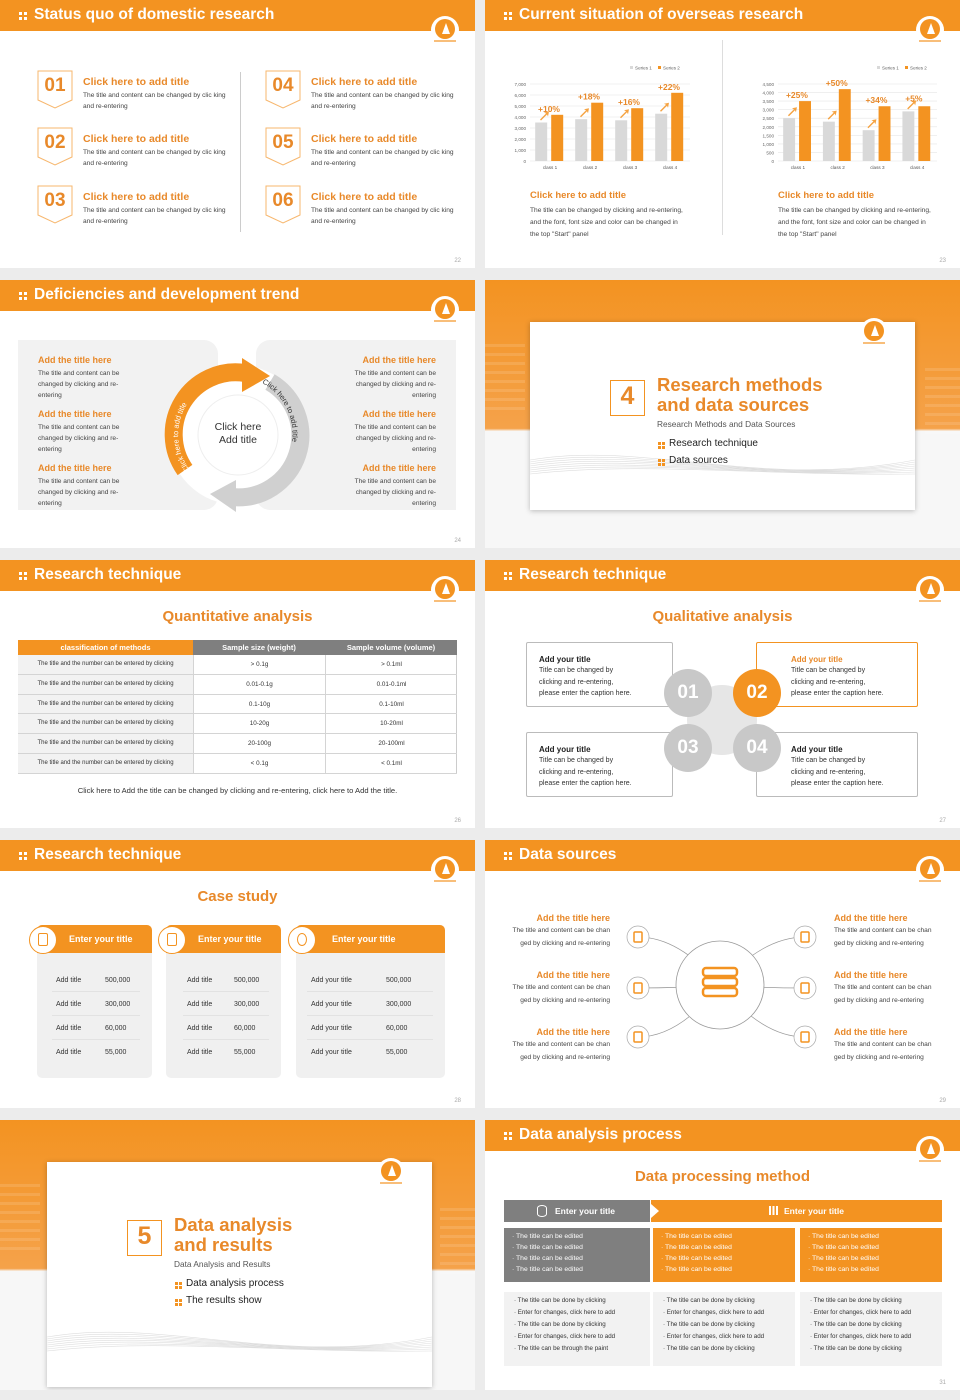 The height and width of the screenshot is (1400, 960). What do you see at coordinates (757, 693) in the screenshot?
I see `number-circle: 02` at bounding box center [757, 693].